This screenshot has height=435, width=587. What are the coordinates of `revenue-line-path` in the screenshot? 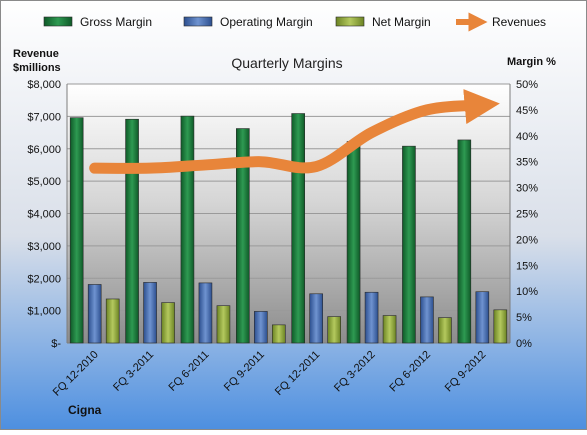 It's located at (294, 131).